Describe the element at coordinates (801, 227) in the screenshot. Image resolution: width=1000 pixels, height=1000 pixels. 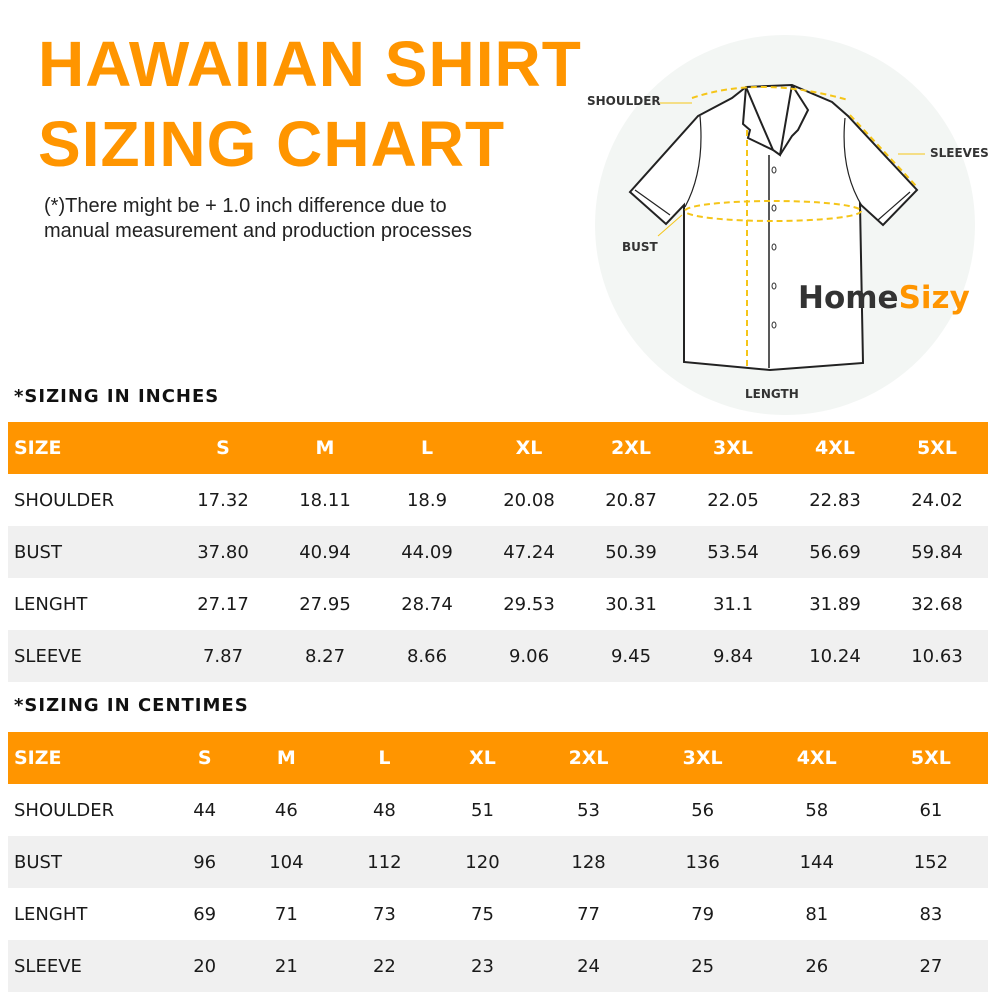
I see `measure-lines` at that location.